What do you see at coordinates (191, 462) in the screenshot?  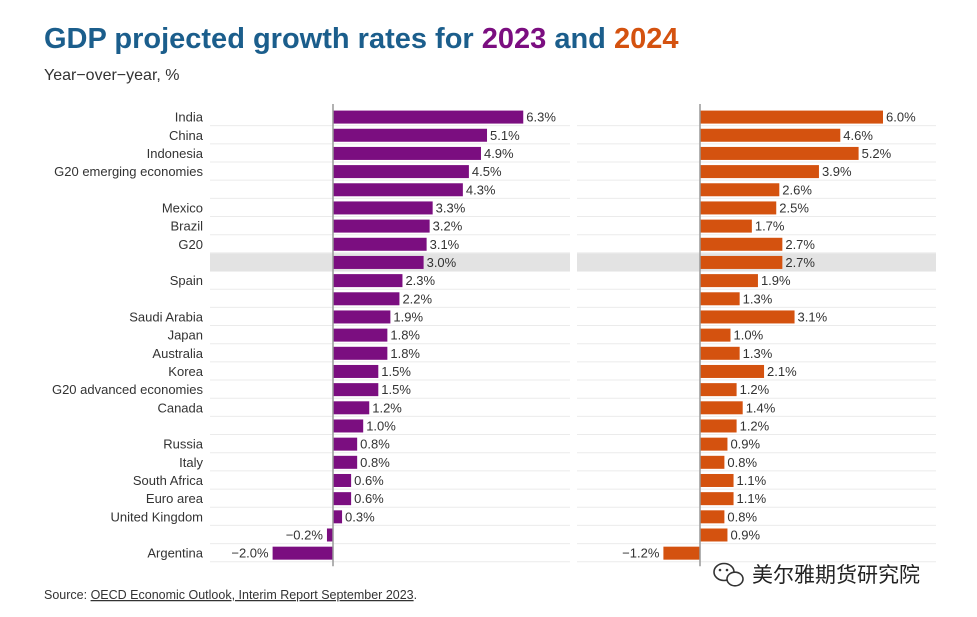 I see `category-label: Italy` at bounding box center [191, 462].